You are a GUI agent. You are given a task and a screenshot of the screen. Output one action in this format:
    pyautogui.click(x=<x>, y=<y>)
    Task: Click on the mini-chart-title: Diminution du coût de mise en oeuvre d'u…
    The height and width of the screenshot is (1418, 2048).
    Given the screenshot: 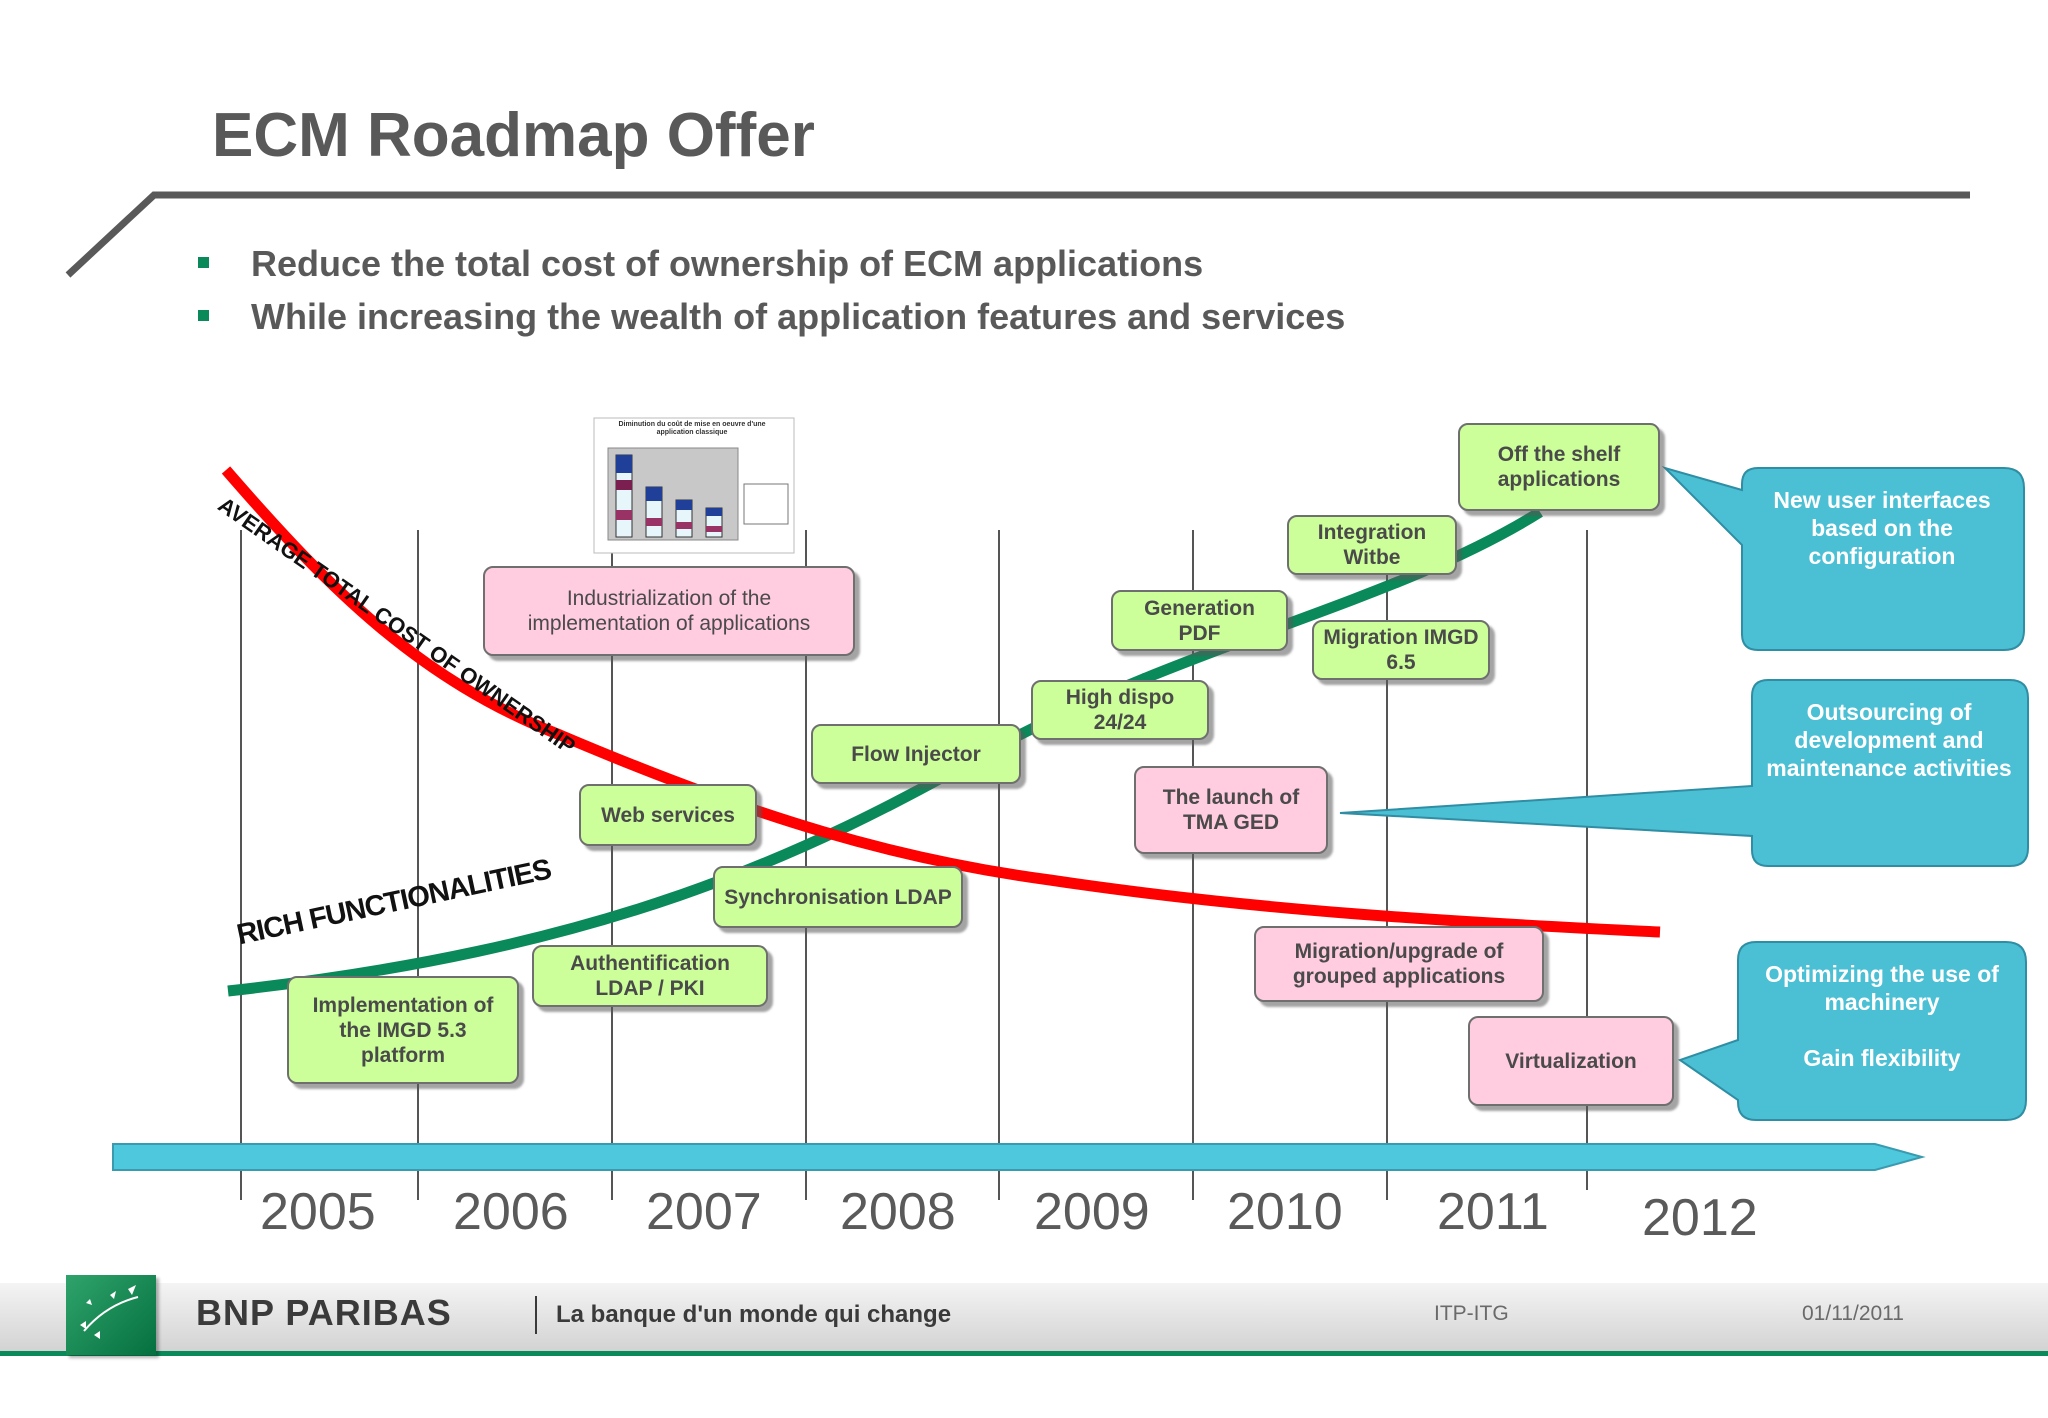 What is the action you would take?
    pyautogui.click(x=692, y=428)
    